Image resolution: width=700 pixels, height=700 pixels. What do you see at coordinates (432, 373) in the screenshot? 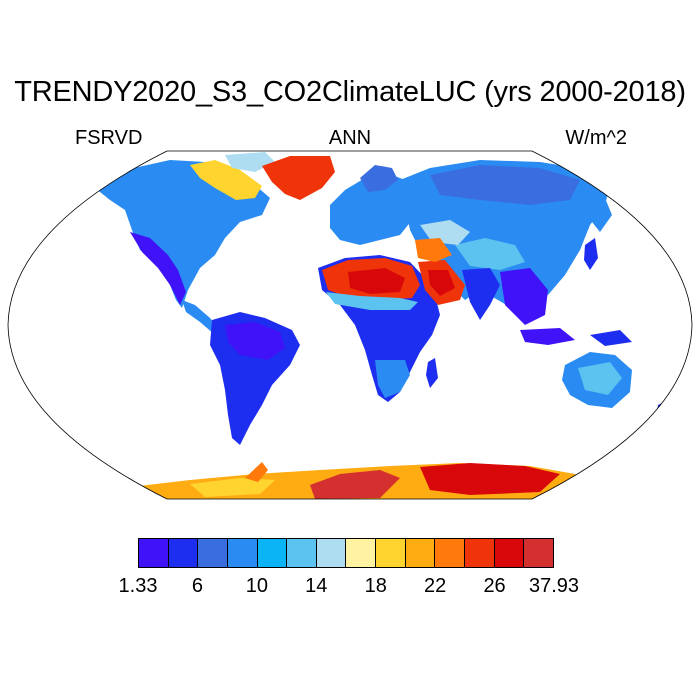
I see `madagascar` at bounding box center [432, 373].